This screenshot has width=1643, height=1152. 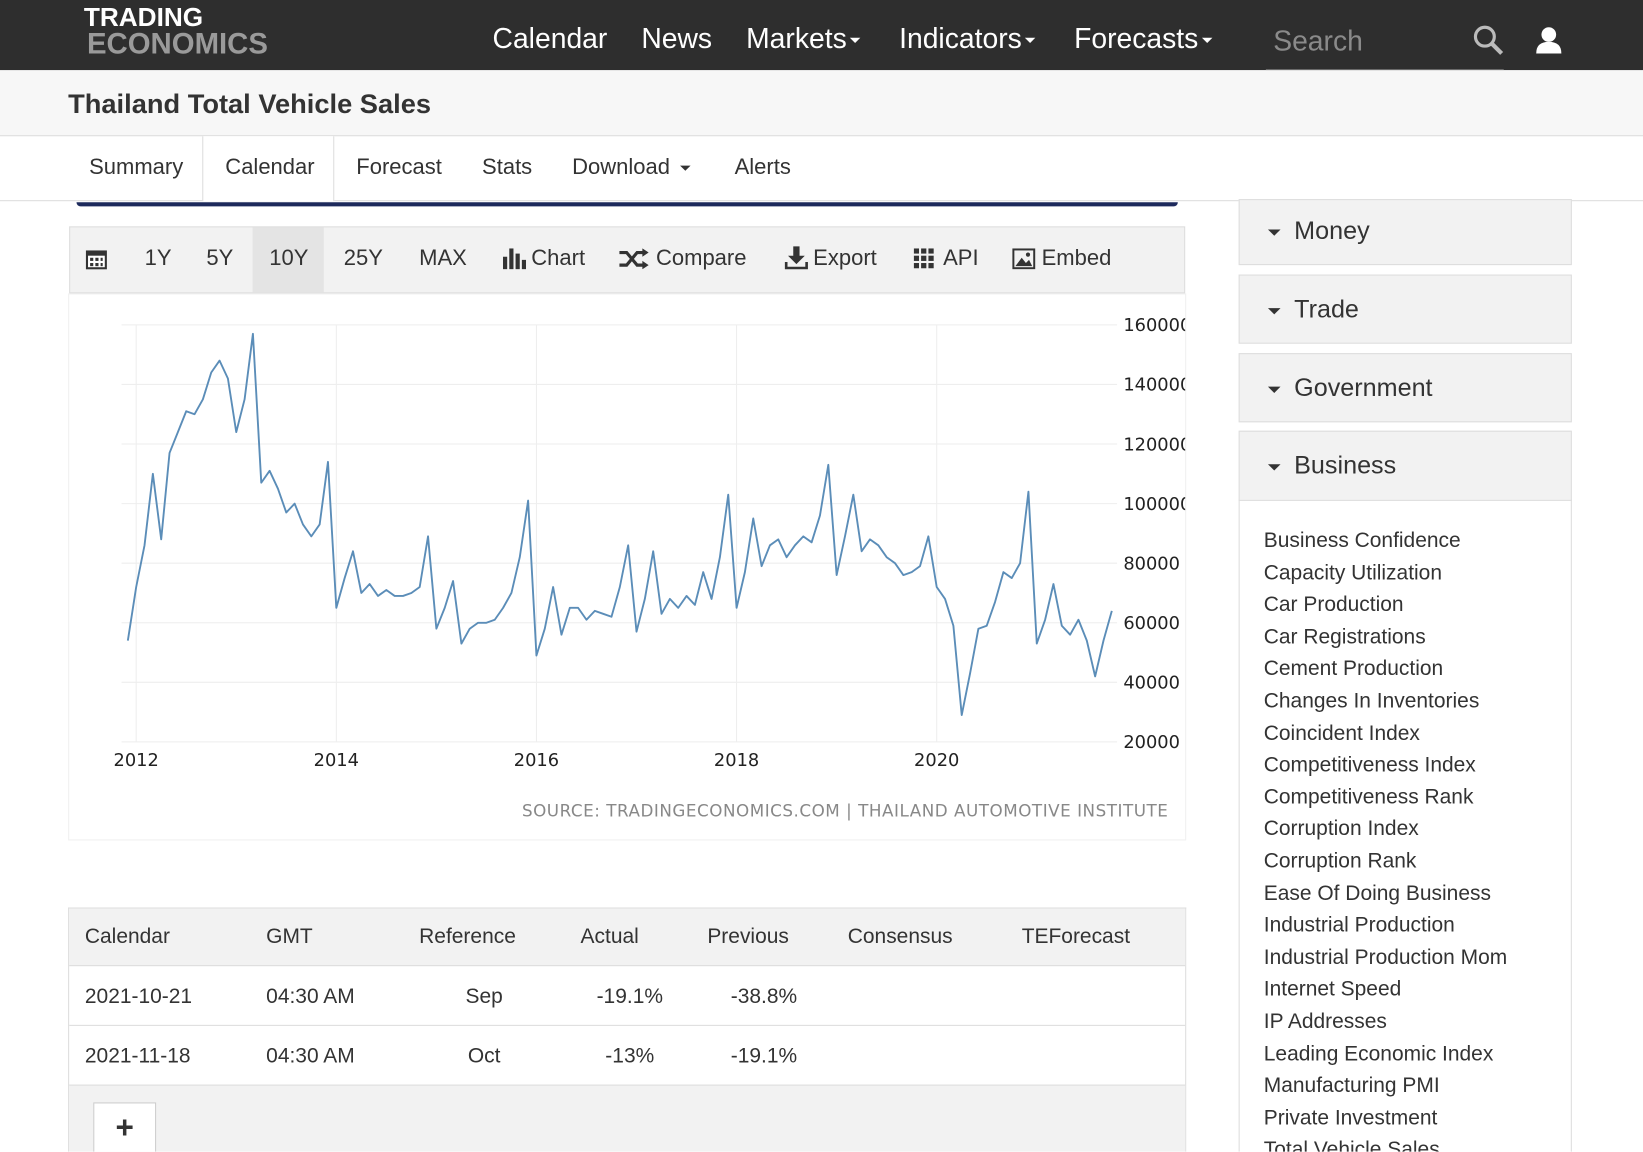 What do you see at coordinates (803, 39) in the screenshot?
I see `nav-item: Markets` at bounding box center [803, 39].